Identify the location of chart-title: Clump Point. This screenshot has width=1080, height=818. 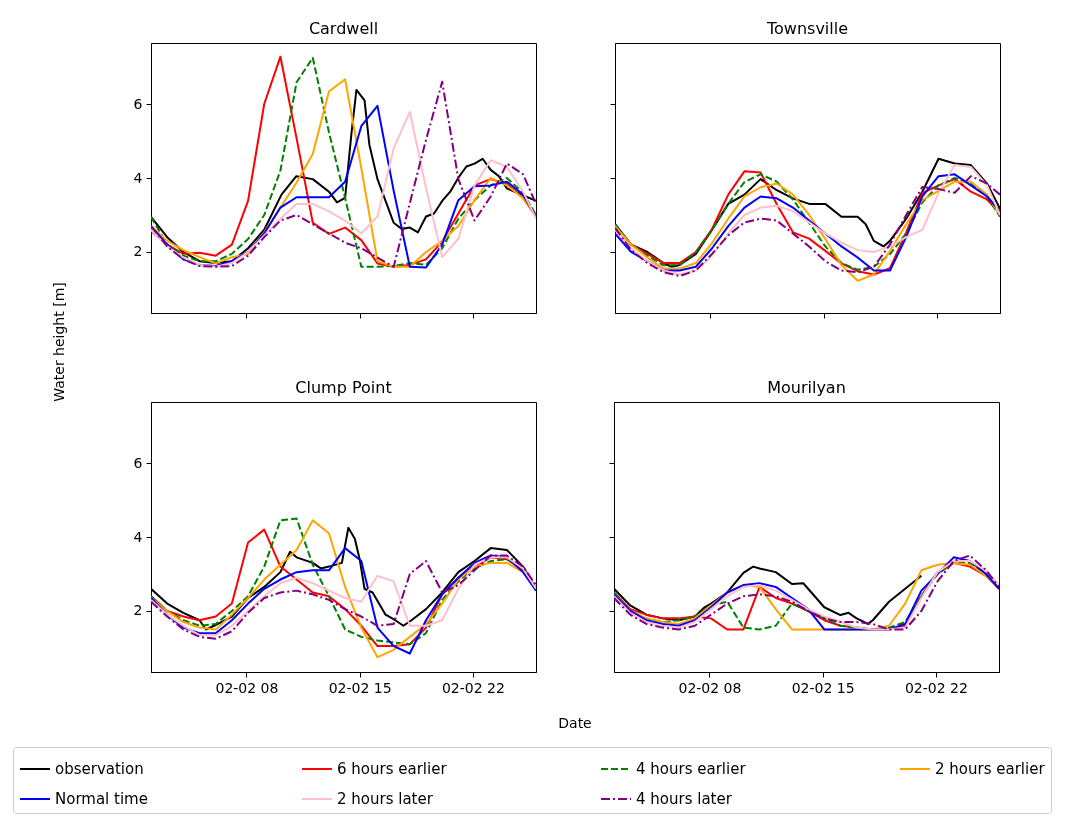
(343, 387).